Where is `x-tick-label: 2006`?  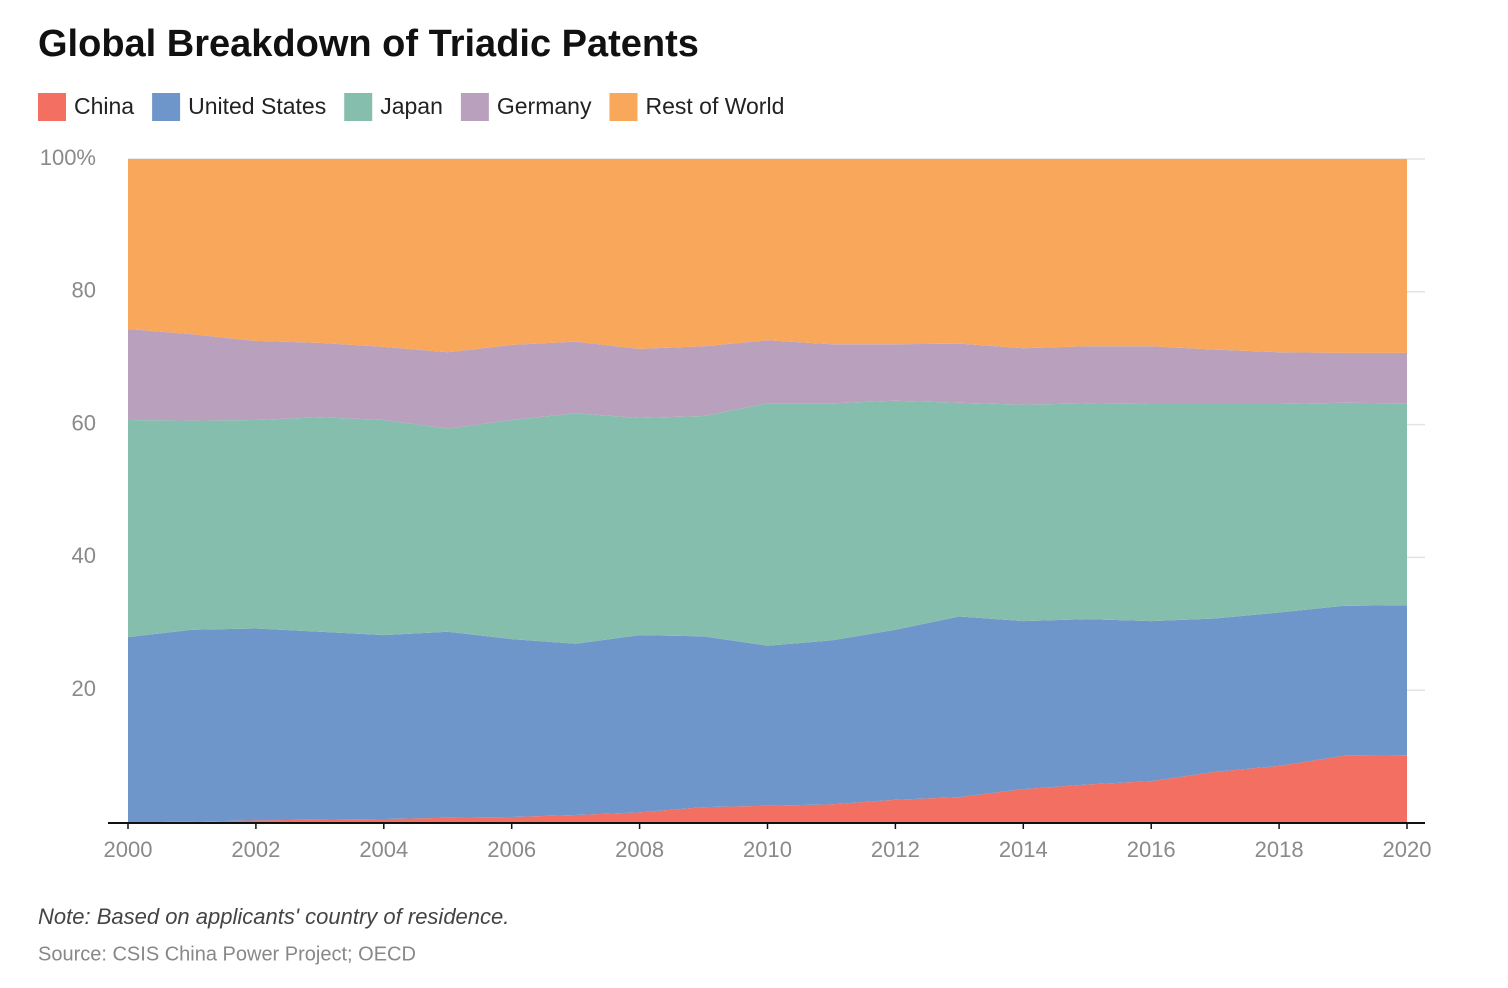
x-tick-label: 2006 is located at coordinates (511, 849).